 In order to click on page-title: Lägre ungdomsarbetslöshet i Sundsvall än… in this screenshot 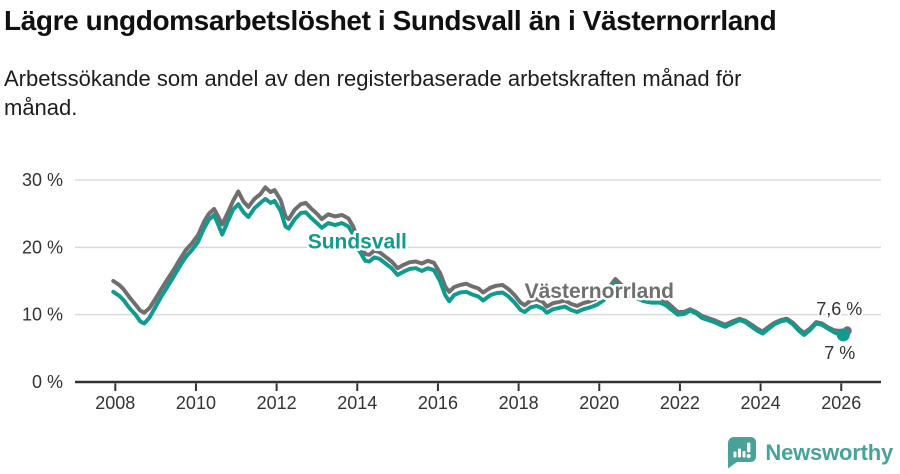, I will do `click(390, 20)`.